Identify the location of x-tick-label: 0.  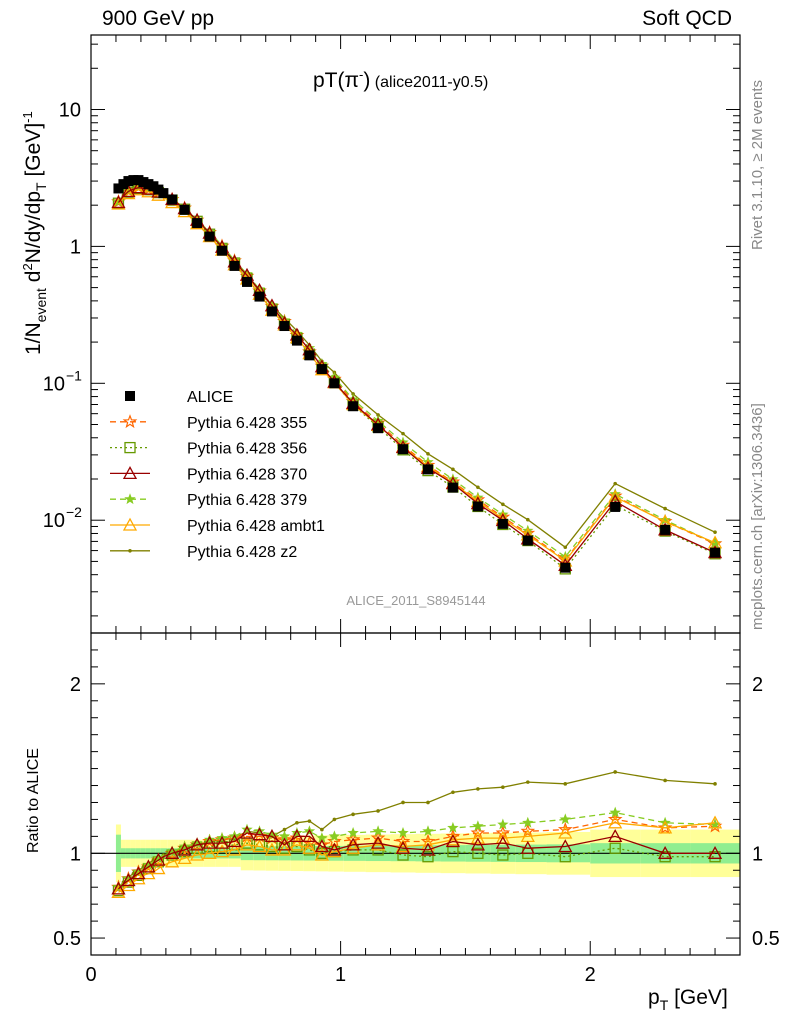
(90, 975).